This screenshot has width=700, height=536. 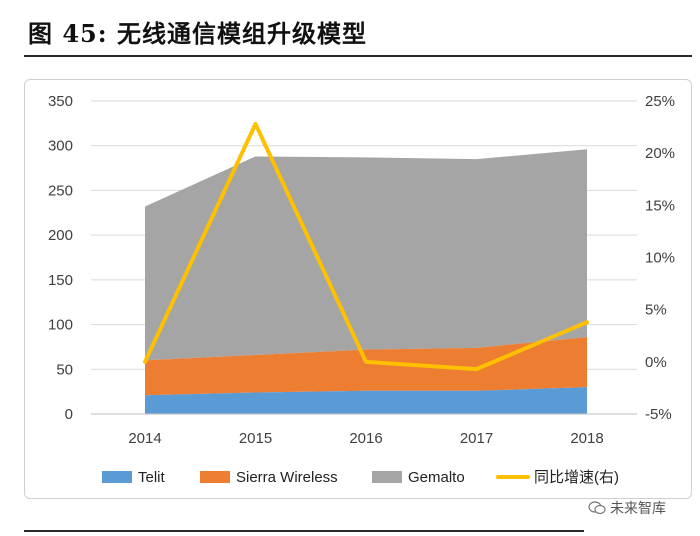 I want to click on legend-label: Gemalto, so click(x=436, y=477).